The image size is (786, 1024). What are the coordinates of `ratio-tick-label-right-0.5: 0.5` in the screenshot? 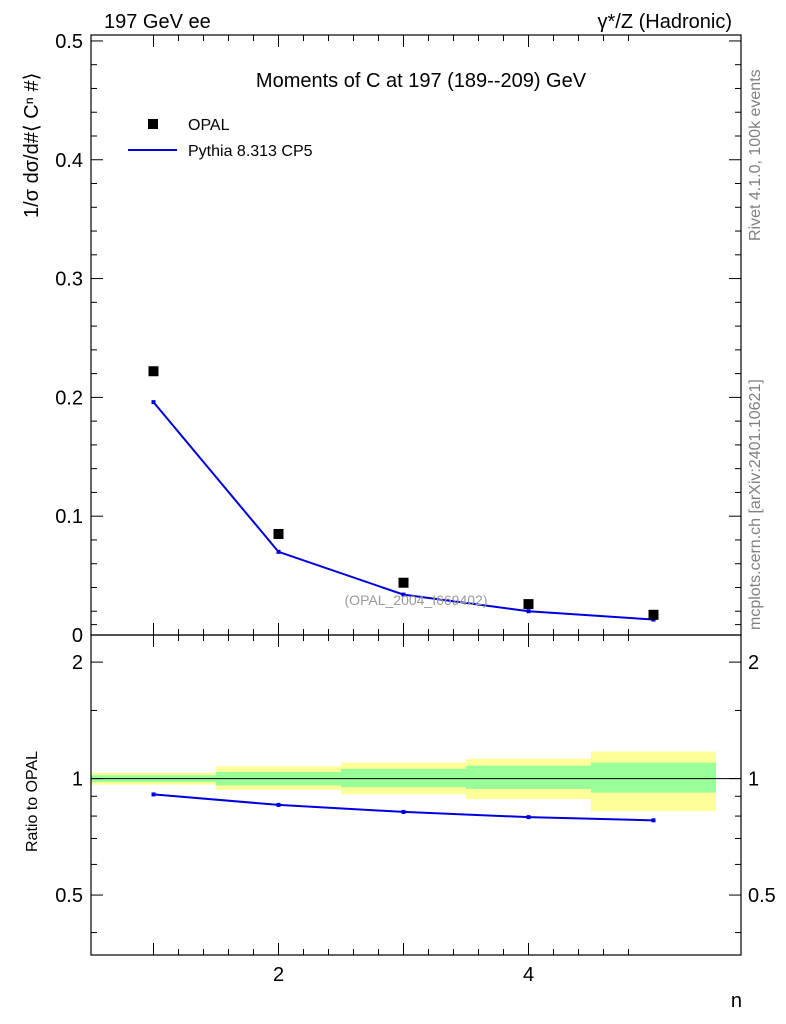 It's located at (762, 896).